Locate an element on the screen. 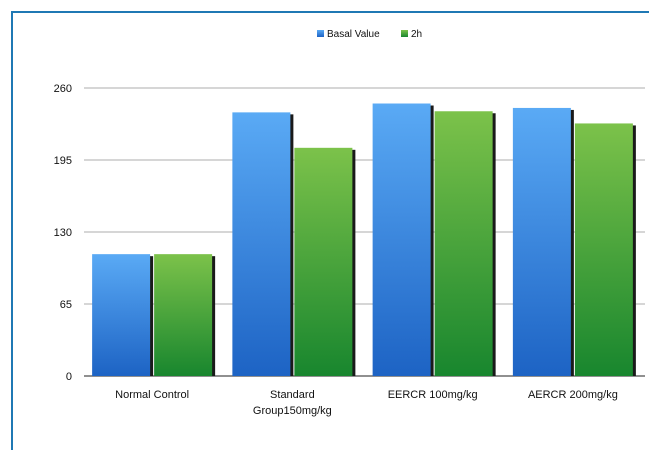  legend-label: Basal Value is located at coordinates (353, 34).